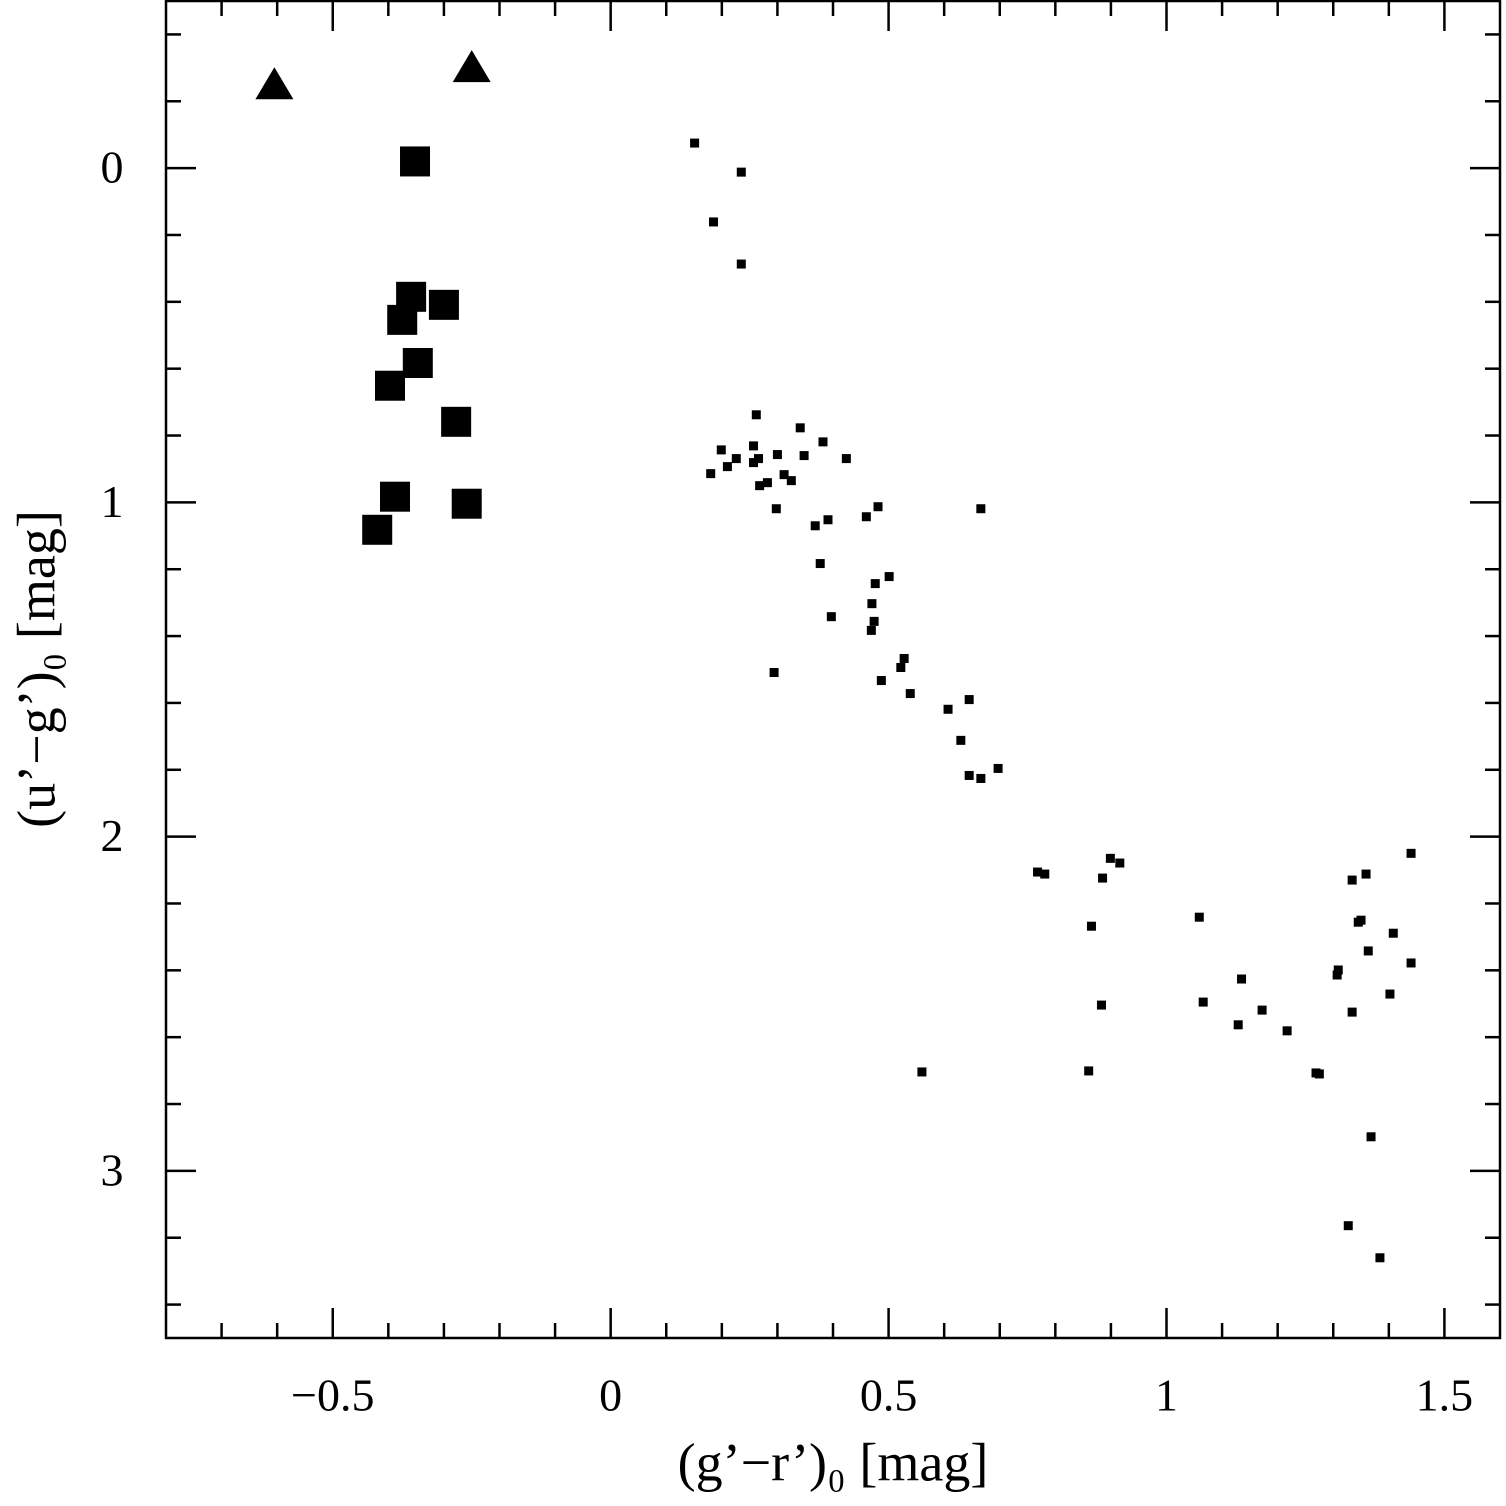 Image resolution: width=1506 pixels, height=1506 pixels. I want to click on x-axis-label: (g’−r’)₀ [mag], so click(833, 1462).